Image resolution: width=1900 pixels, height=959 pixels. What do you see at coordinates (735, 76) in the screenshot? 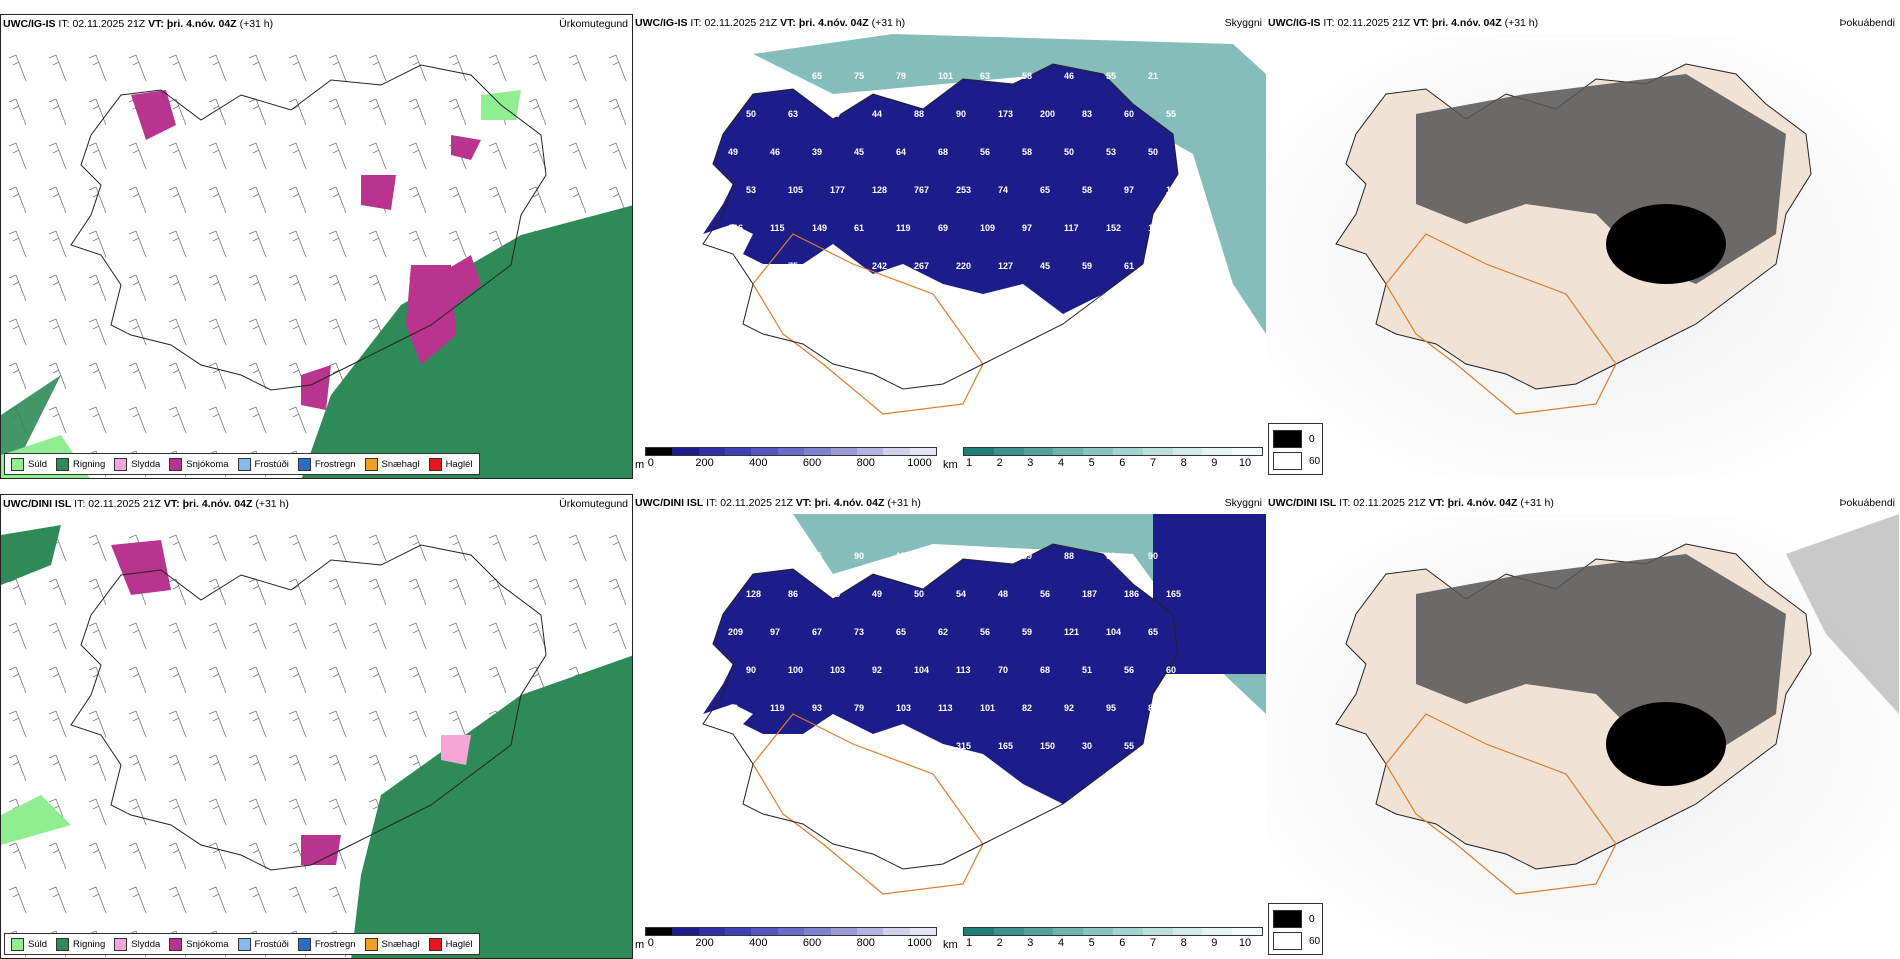
I see `cloud-base-label: 111` at bounding box center [735, 76].